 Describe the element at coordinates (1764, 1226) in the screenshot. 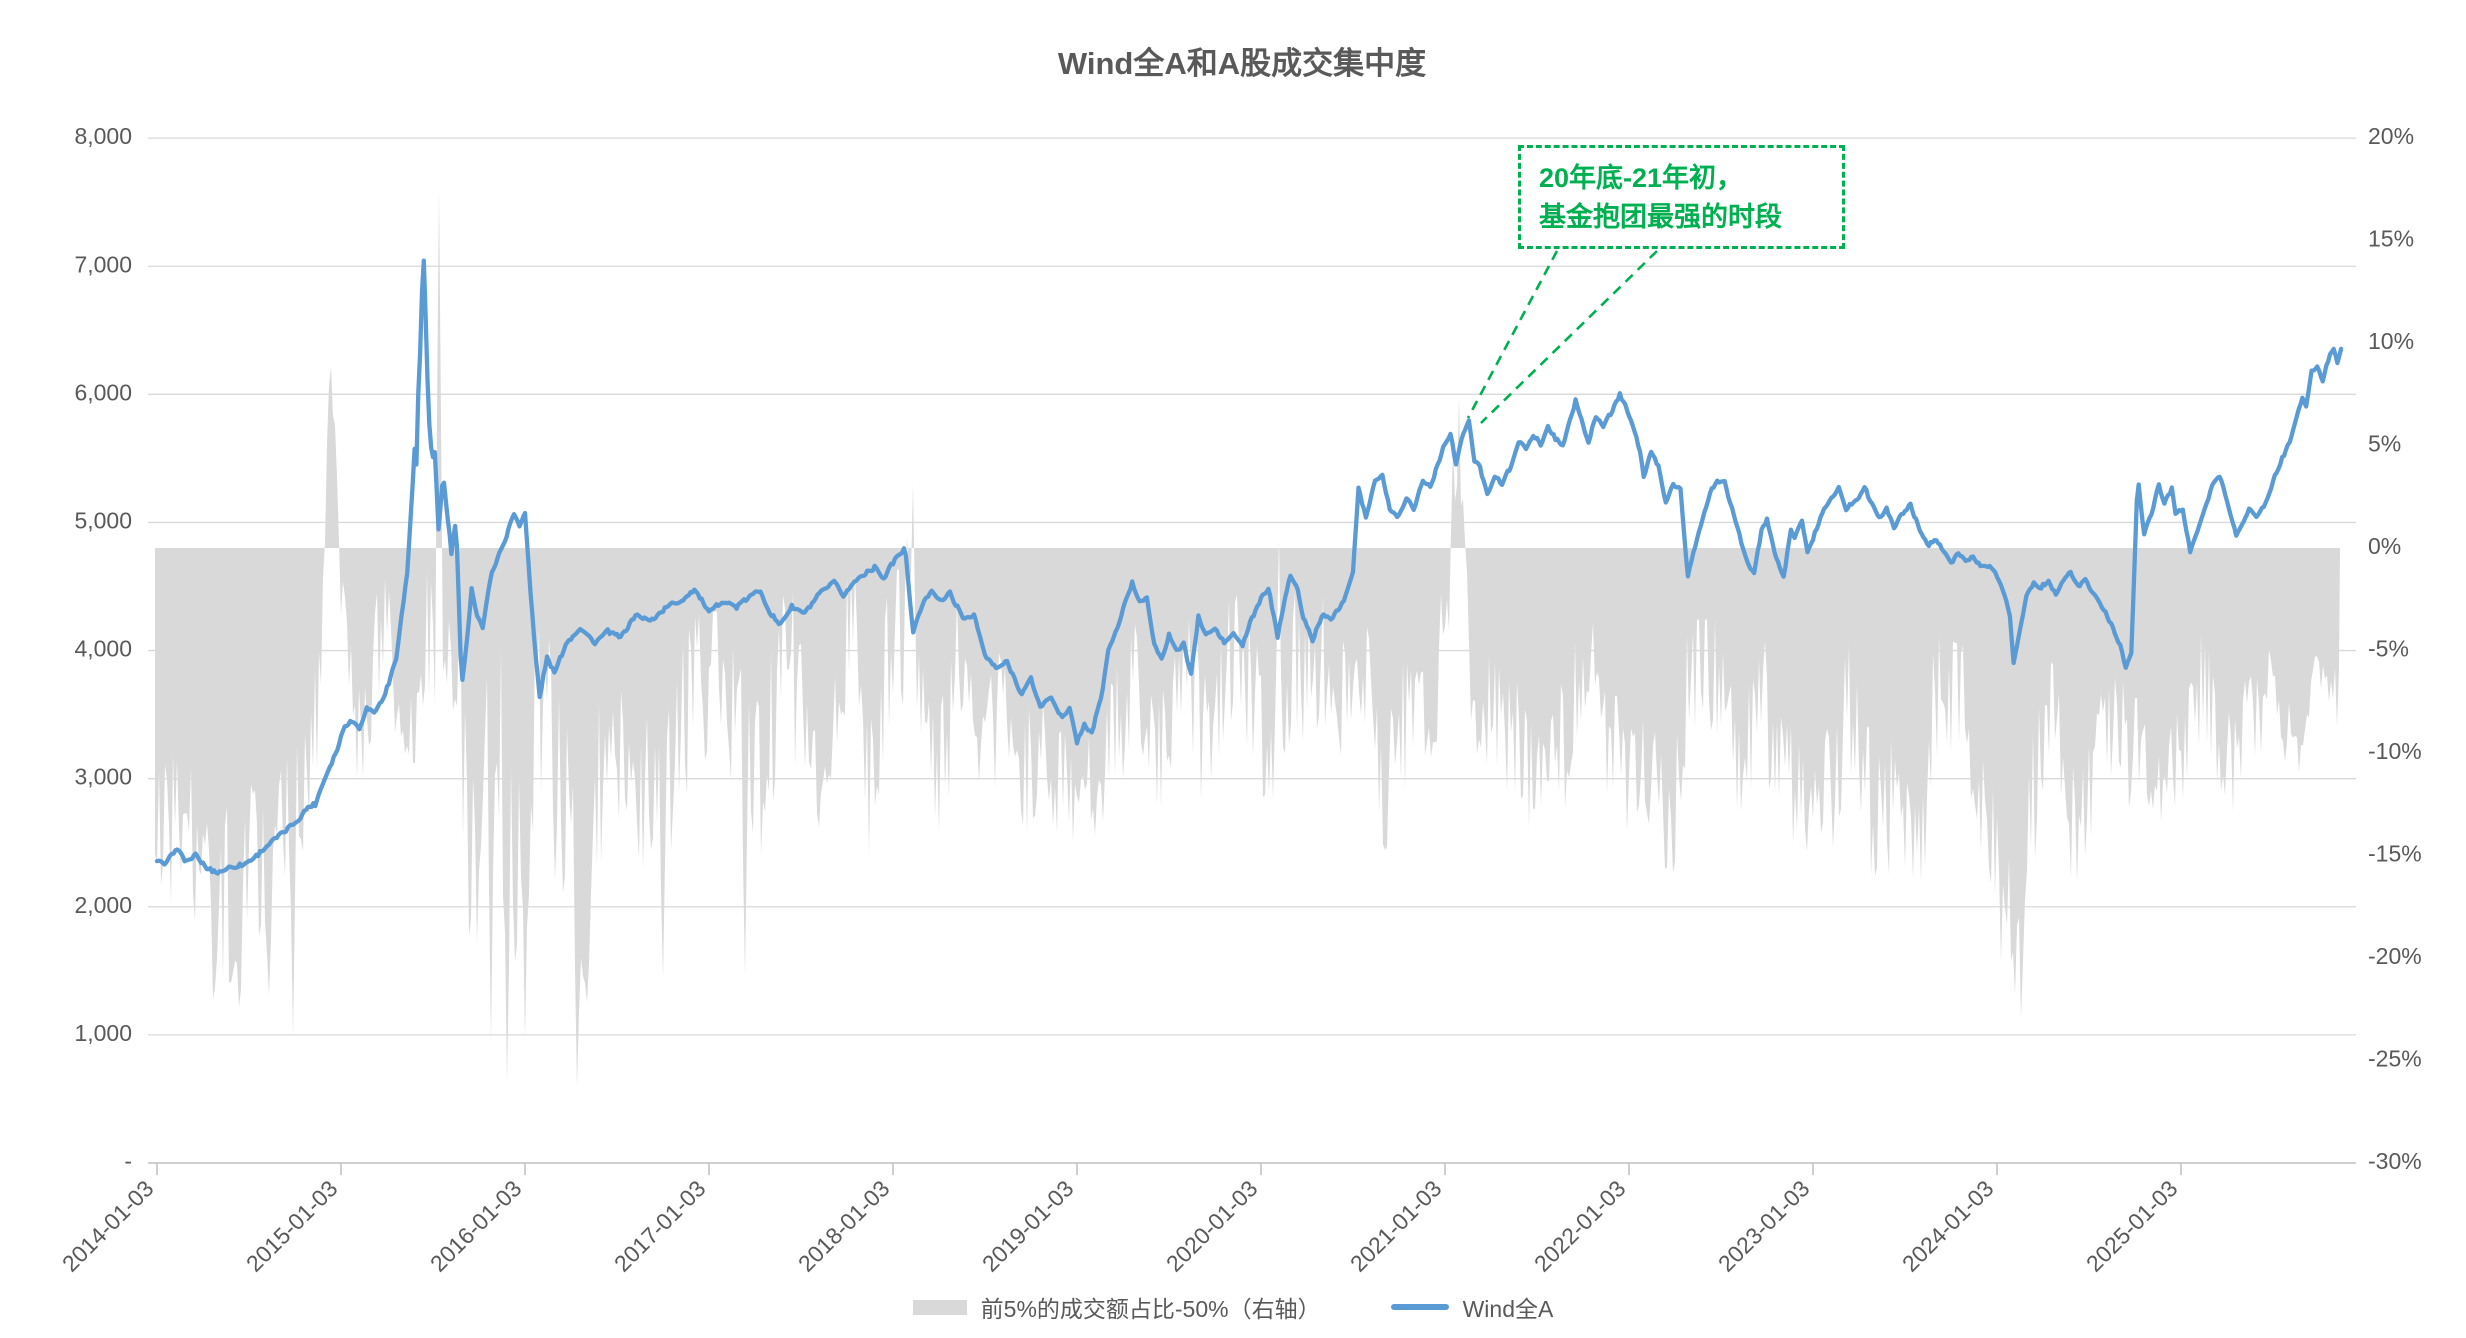

I see `x-axis-tick-label: 2023-01-03` at that location.